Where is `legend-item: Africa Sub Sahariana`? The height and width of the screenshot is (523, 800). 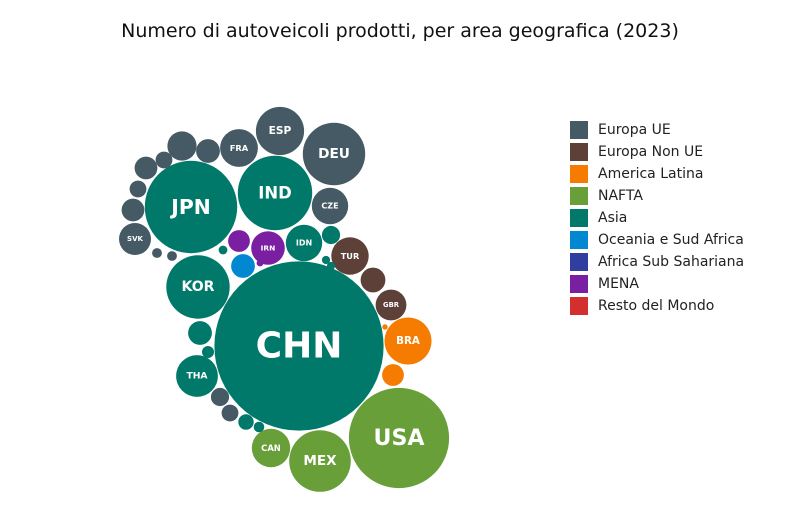
legend-item: Africa Sub Sahariana is located at coordinates (657, 262).